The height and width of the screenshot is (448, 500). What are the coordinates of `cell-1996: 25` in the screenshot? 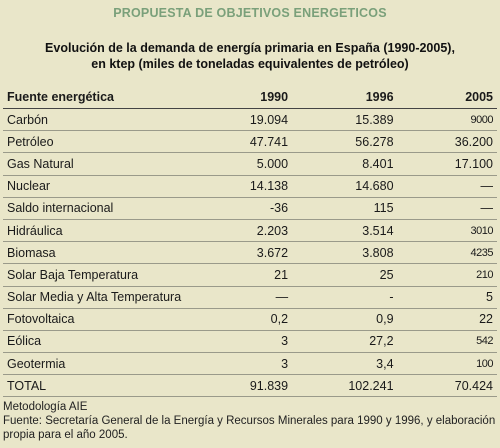 It's located at (345, 275).